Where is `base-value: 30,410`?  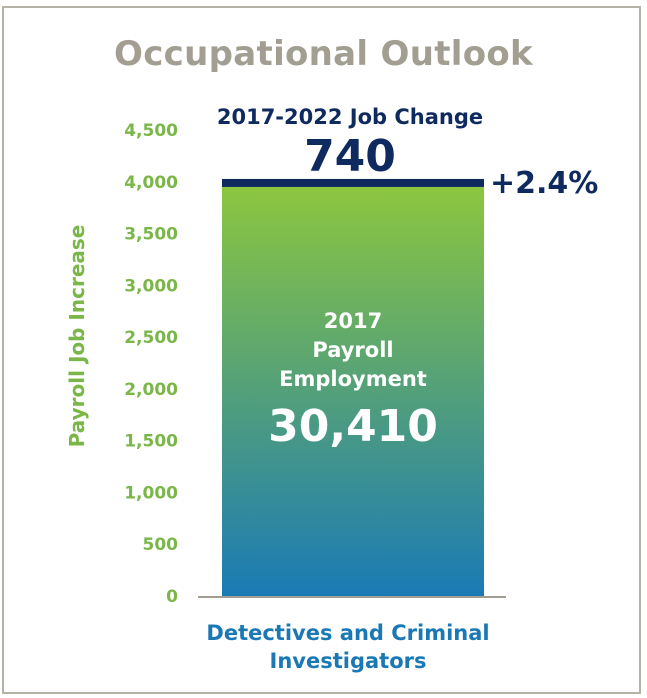
base-value: 30,410 is located at coordinates (353, 426).